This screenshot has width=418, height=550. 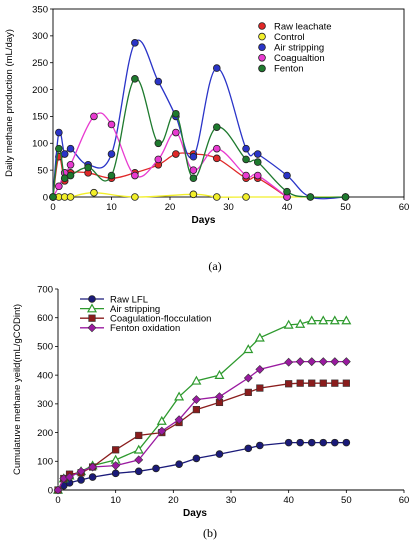 What do you see at coordinates (228, 207) in the screenshot?
I see `x-tick-label: 30` at bounding box center [228, 207].